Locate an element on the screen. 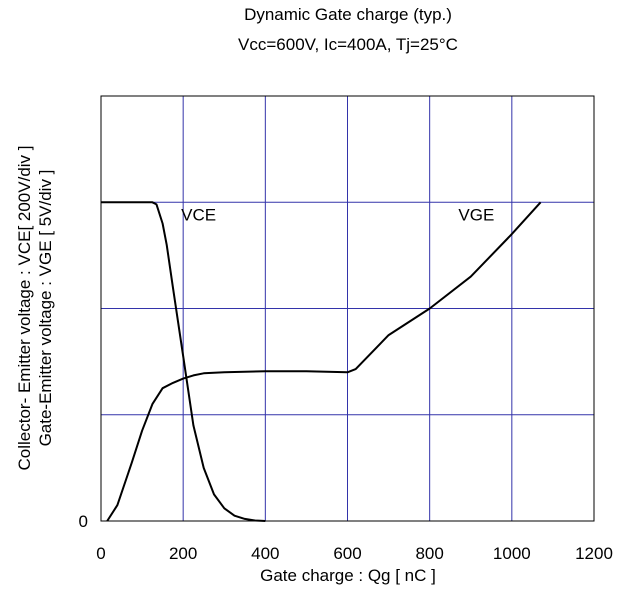  x-tick-labels: 0 200 400 600 800 1000 1200 is located at coordinates (354, 553).